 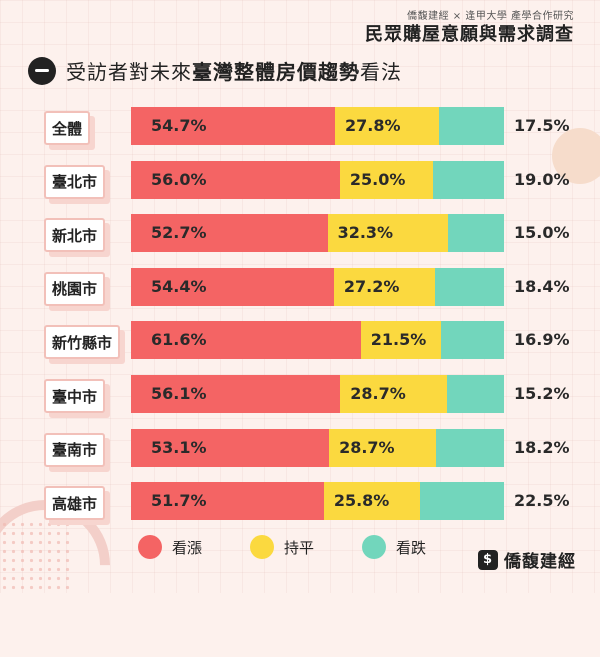 What do you see at coordinates (187, 547) in the screenshot?
I see `legend-label-up: 看漲` at bounding box center [187, 547].